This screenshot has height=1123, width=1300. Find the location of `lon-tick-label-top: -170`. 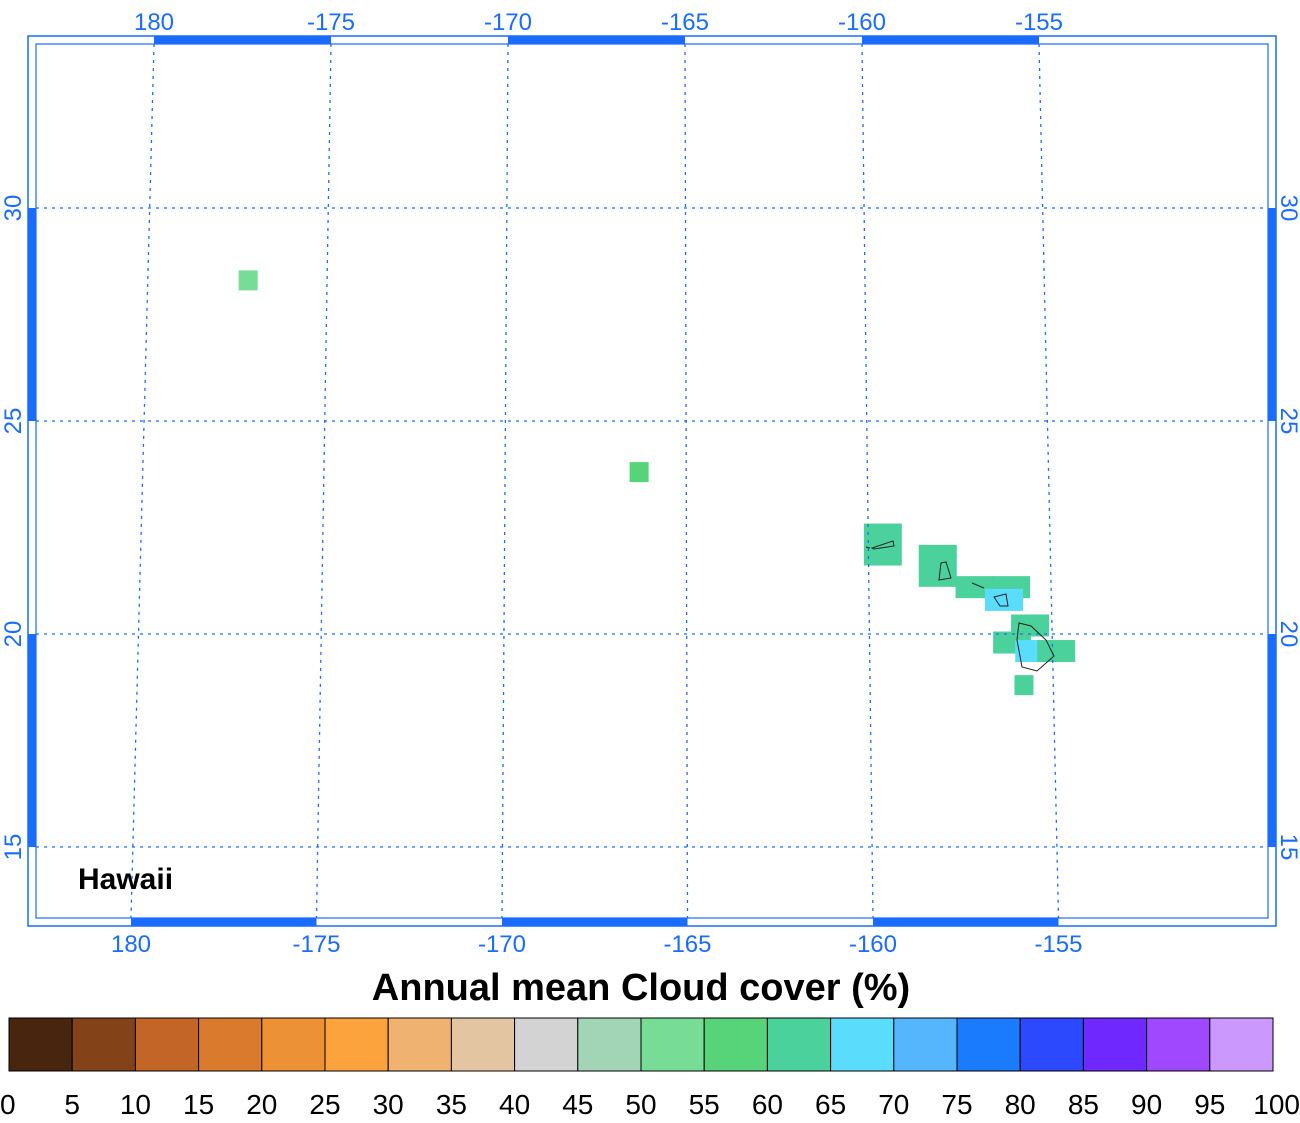

lon-tick-label-top: -170 is located at coordinates (508, 22).